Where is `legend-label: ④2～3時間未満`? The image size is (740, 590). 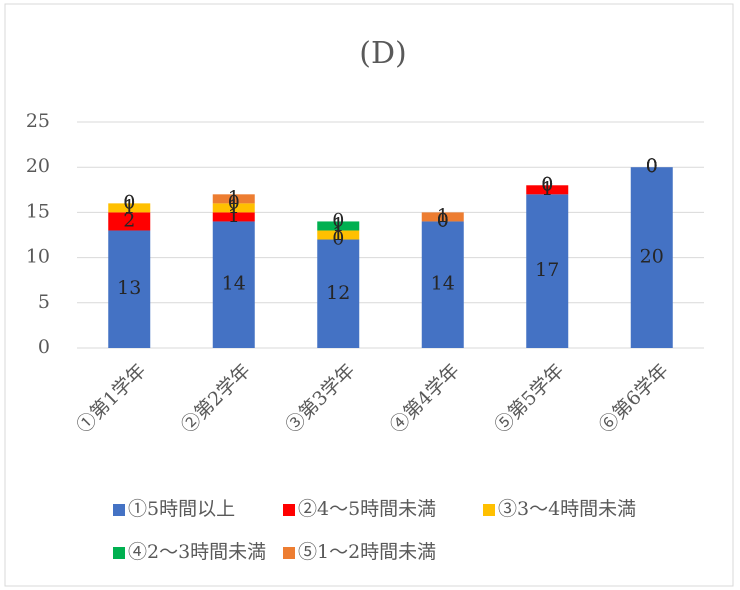 legend-label: ④2～3時間未満 is located at coordinates (197, 552).